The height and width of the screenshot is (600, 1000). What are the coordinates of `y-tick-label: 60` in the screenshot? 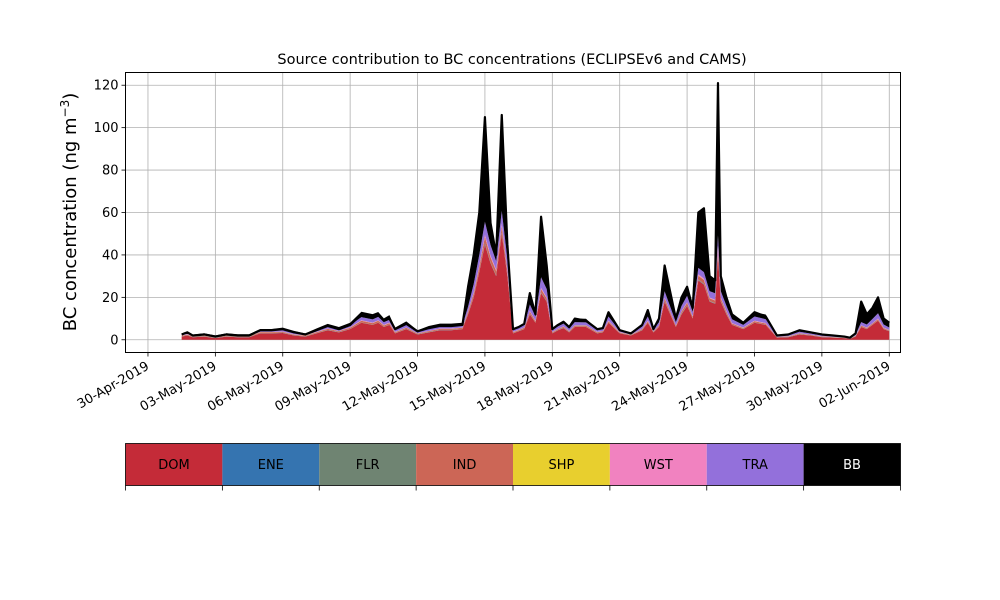 It's located at (110, 213).